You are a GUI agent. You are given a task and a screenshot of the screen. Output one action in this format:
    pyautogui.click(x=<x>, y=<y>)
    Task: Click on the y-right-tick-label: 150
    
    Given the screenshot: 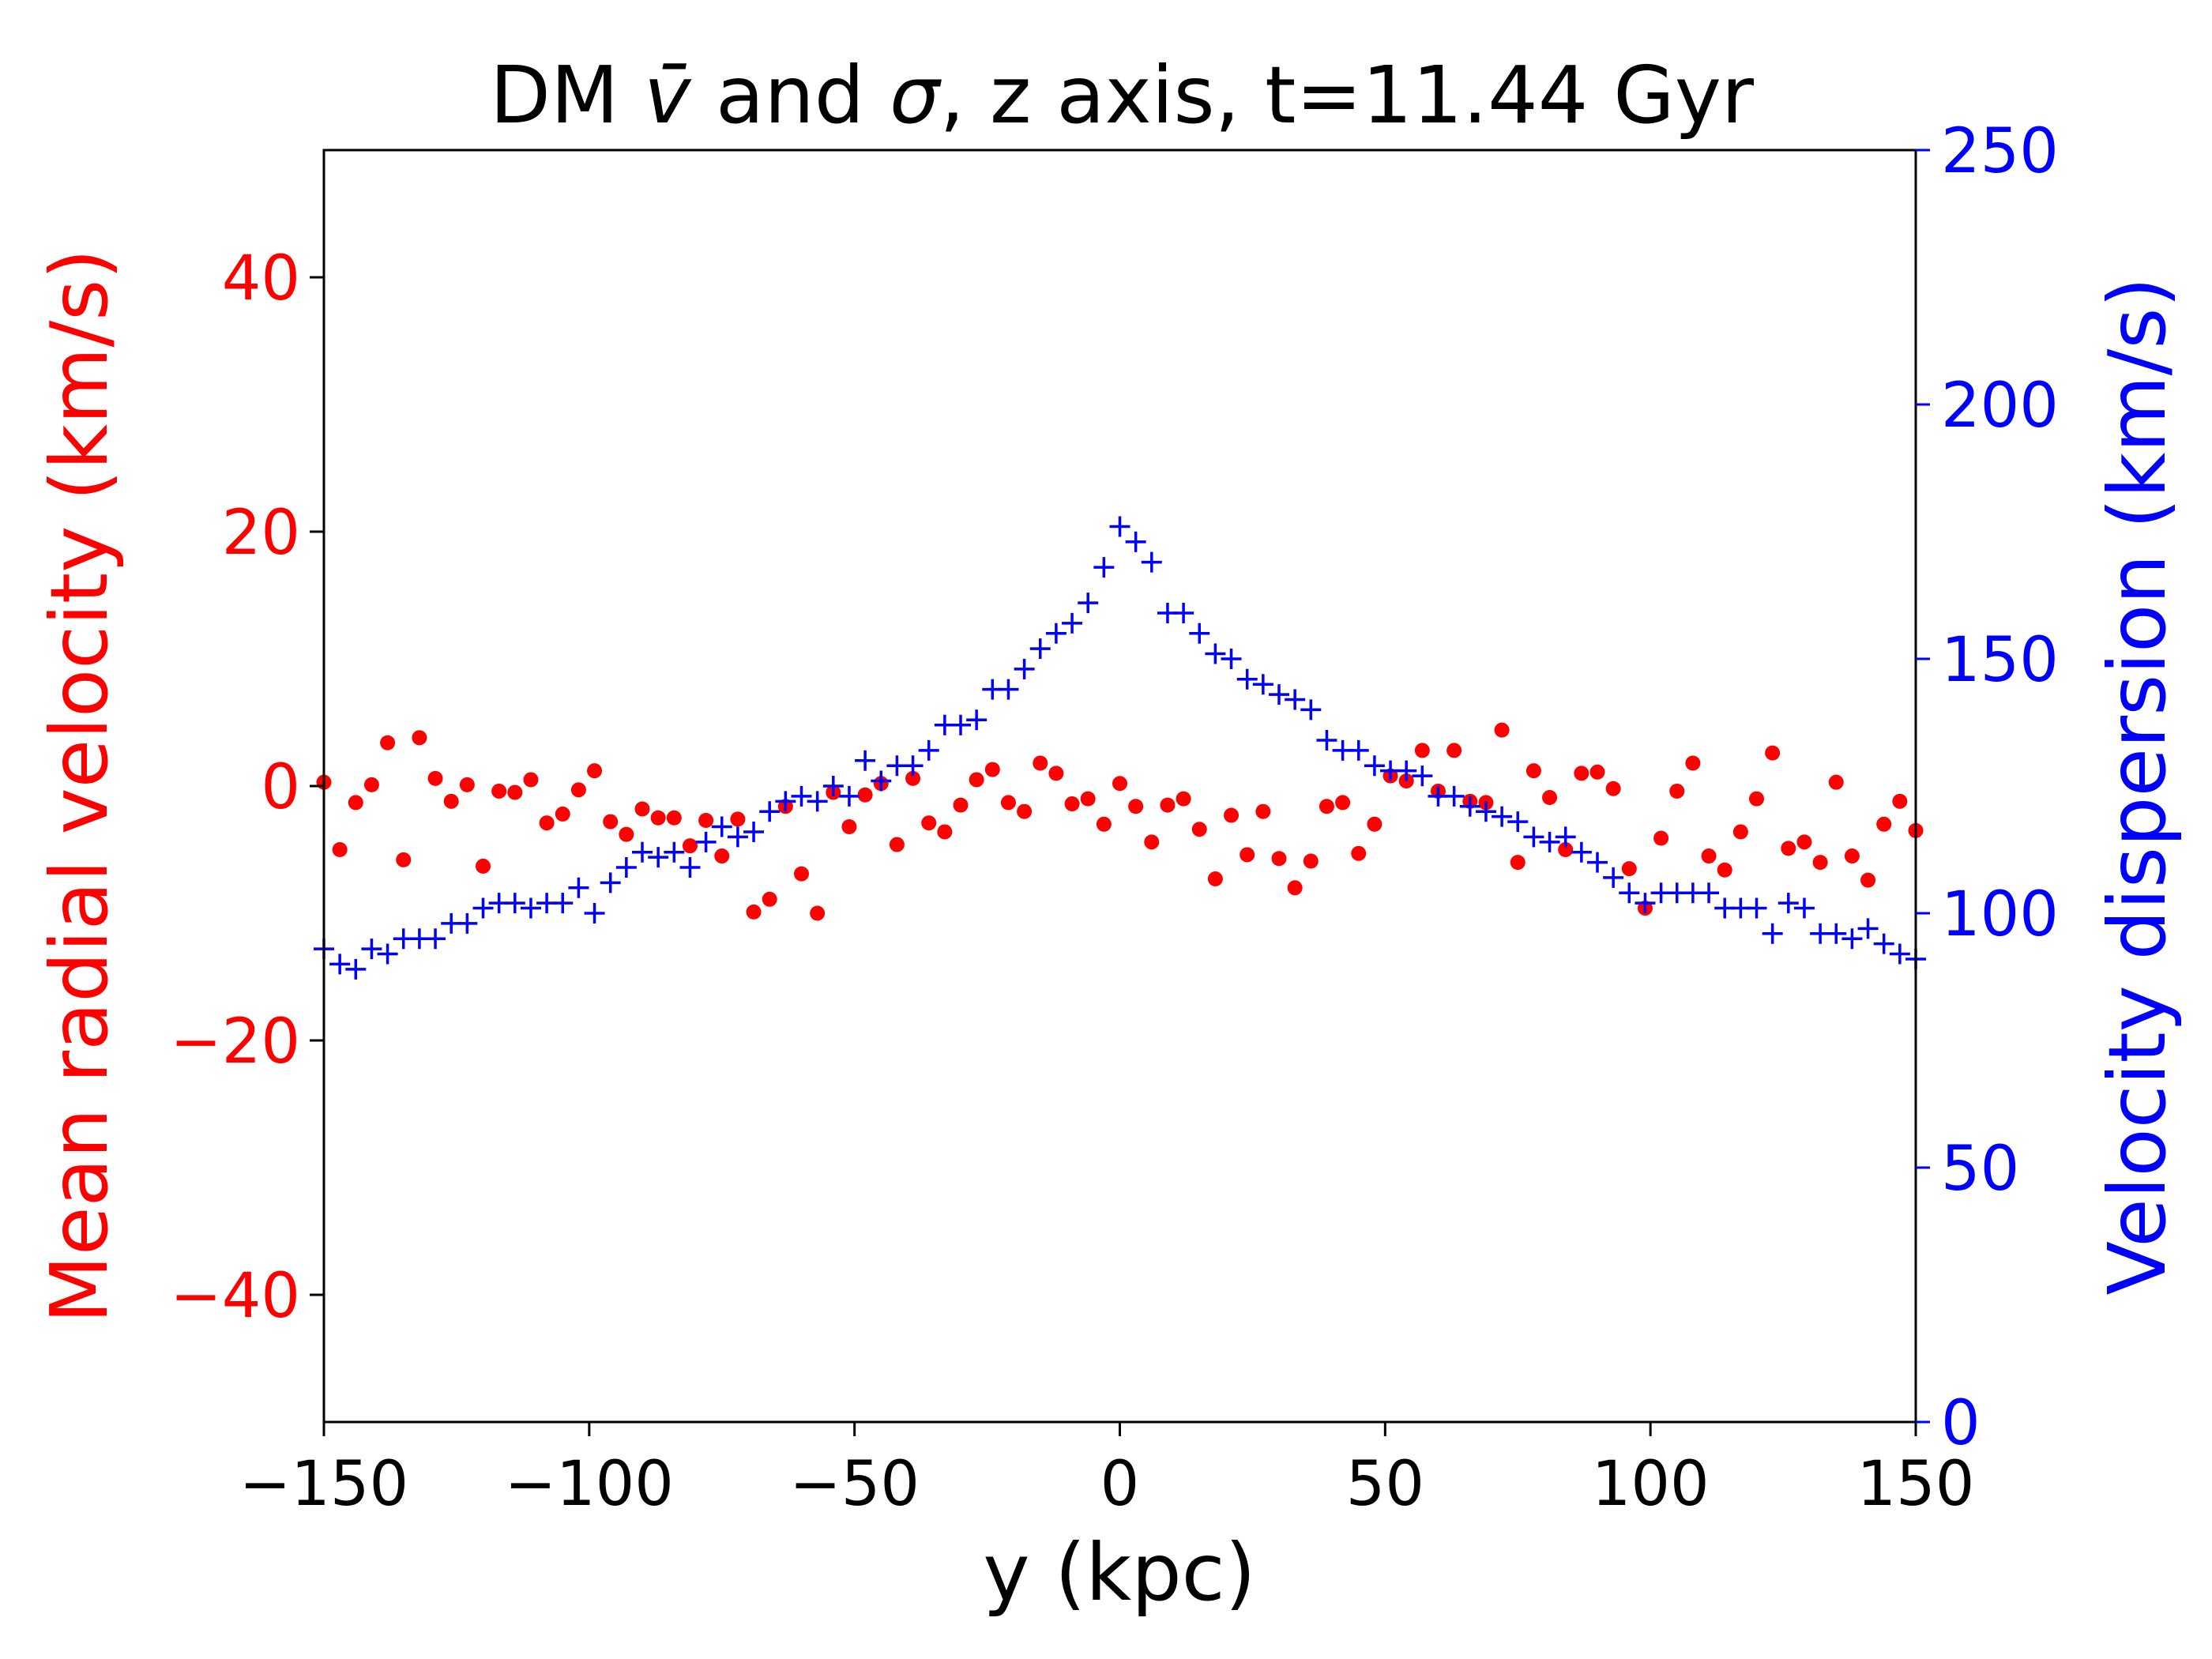 What is the action you would take?
    pyautogui.click(x=2000, y=661)
    